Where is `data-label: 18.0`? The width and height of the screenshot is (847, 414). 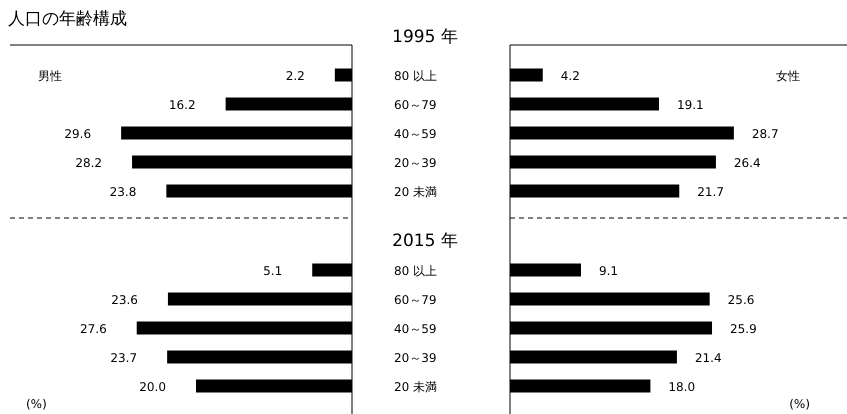
data-label: 18.0 is located at coordinates (682, 387).